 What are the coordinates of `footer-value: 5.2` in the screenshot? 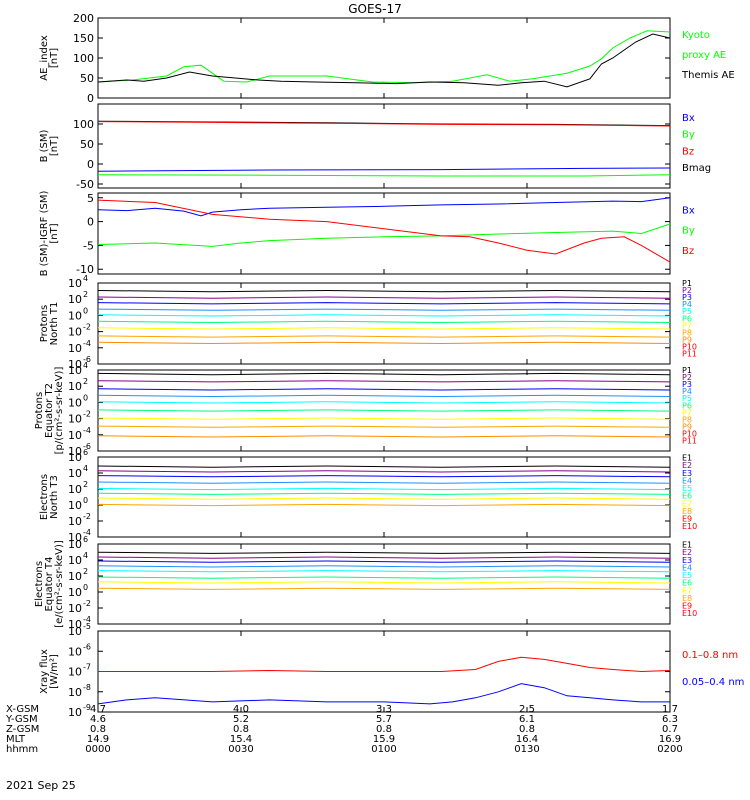 It's located at (241, 719).